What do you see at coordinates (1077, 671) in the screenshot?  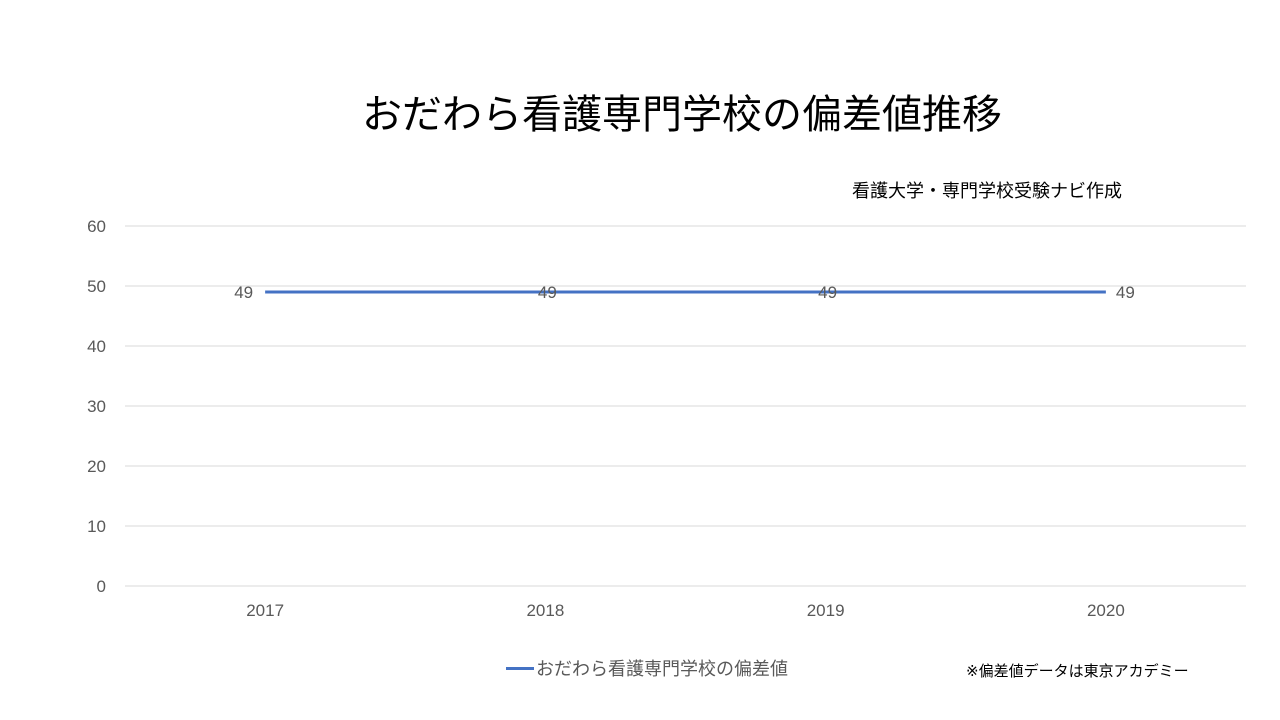 I see `source-note: ※偏差値データは東京アカデミー` at bounding box center [1077, 671].